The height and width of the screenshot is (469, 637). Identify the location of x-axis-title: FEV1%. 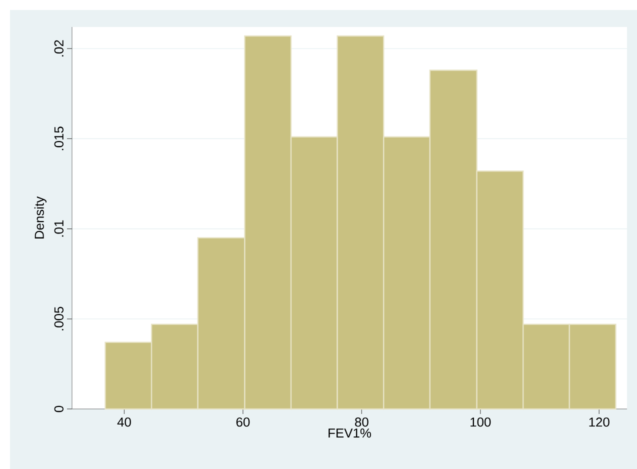
(350, 433).